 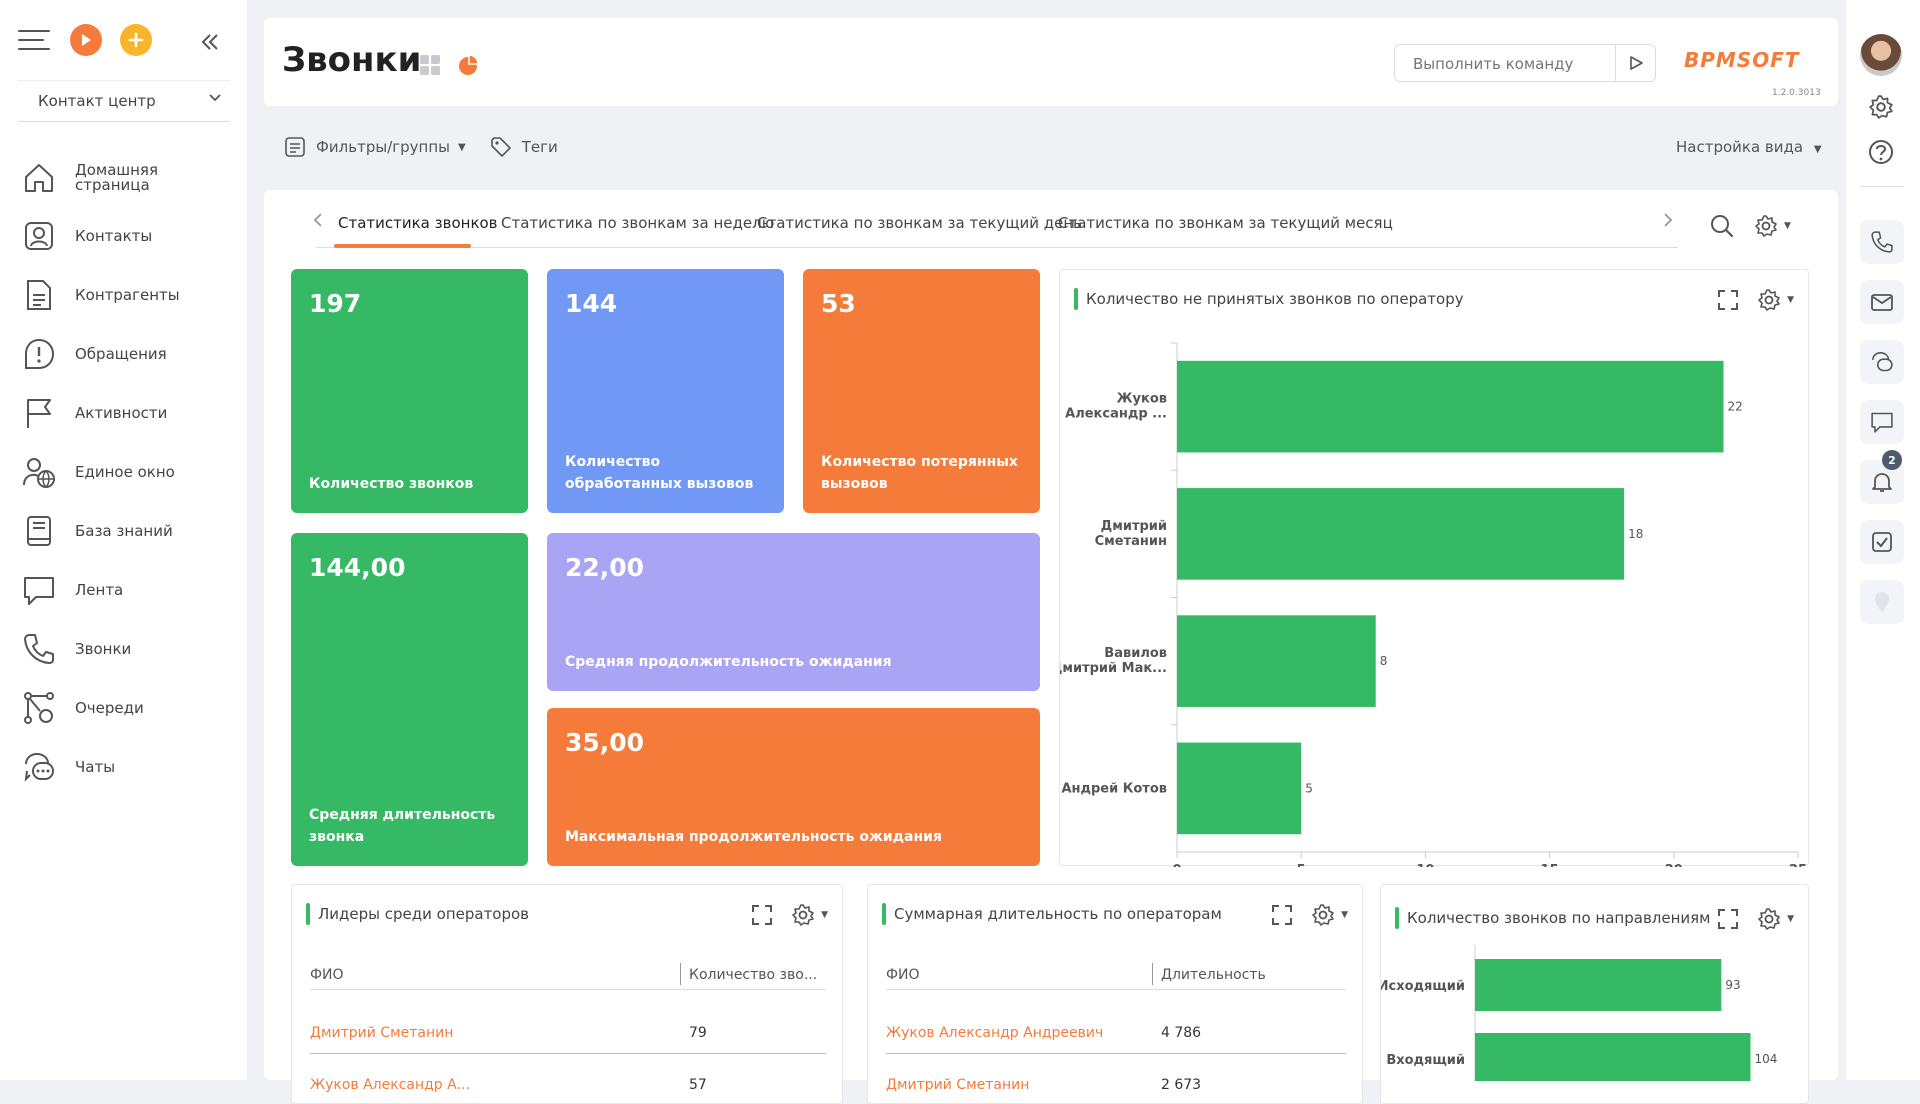 What do you see at coordinates (1881, 55) in the screenshot?
I see `avatar` at bounding box center [1881, 55].